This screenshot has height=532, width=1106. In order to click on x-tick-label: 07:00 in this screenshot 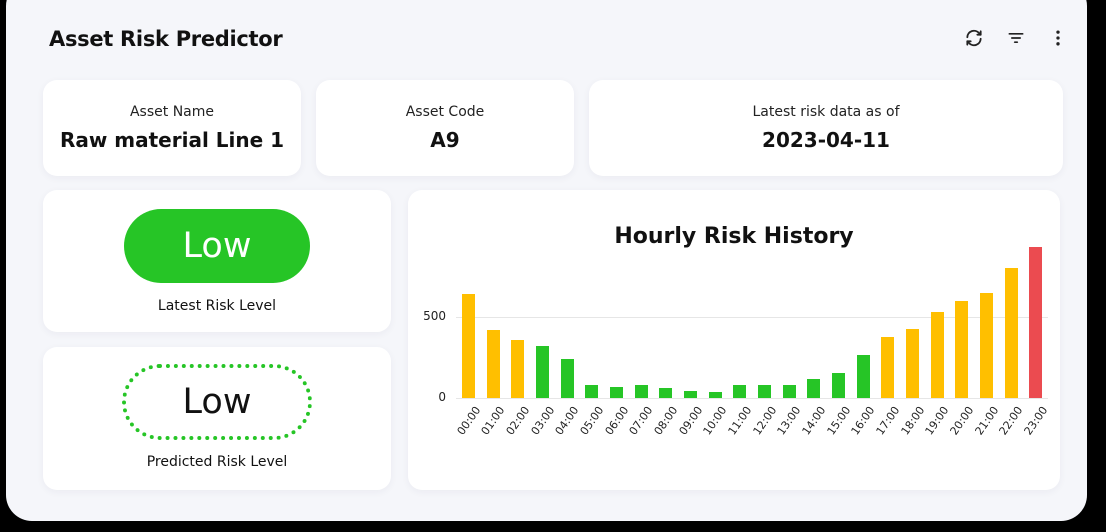, I will do `click(641, 421)`.